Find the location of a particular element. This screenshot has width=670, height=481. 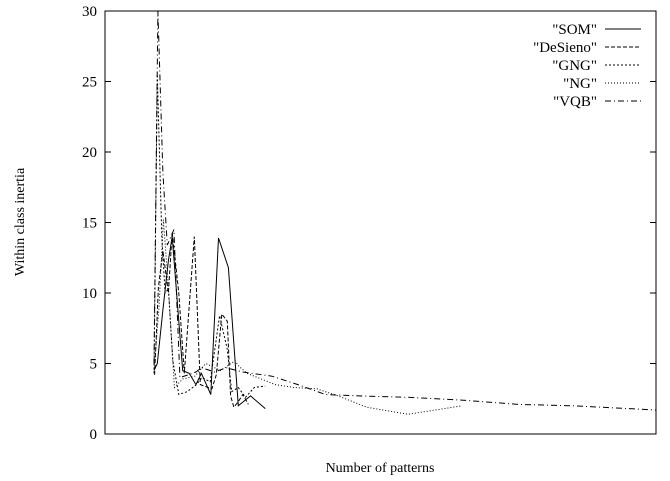

legend-label-2: "GNG" is located at coordinates (574, 66).